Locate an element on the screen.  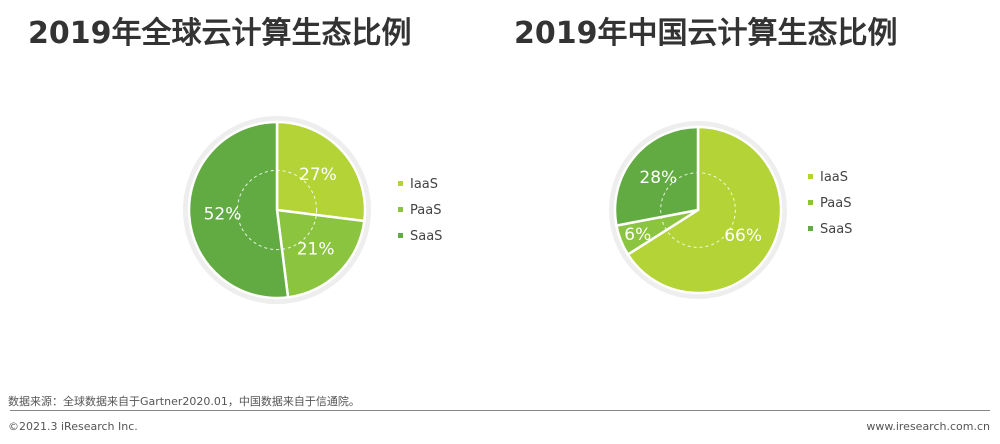
slice-label-iaas: 66% is located at coordinates (743, 236).